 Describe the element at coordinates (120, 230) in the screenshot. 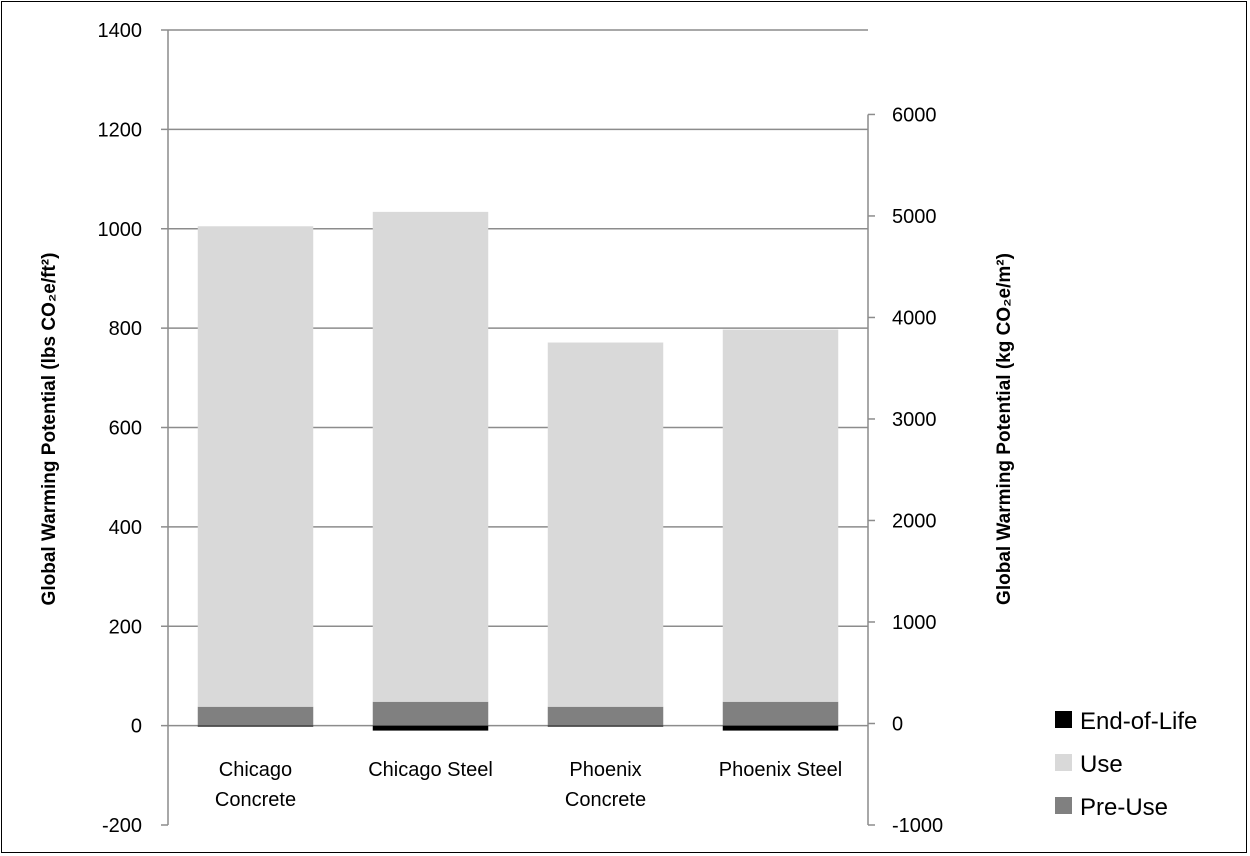

I see `left-tick-label: 1000` at that location.